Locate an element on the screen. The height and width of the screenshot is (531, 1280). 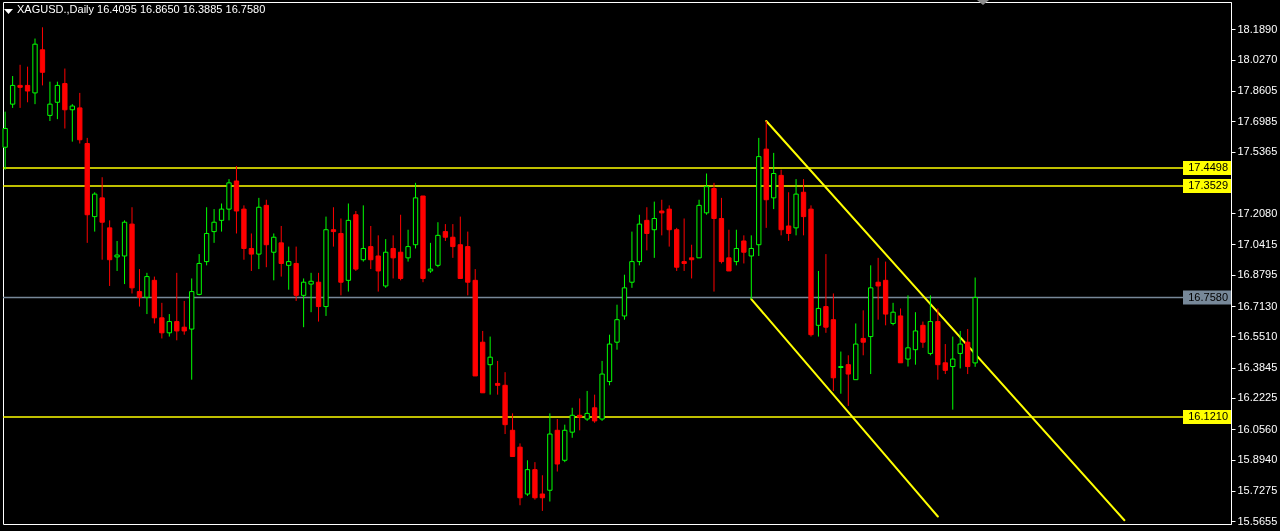
y-tick-label: 16.8795 is located at coordinates (1257, 274).